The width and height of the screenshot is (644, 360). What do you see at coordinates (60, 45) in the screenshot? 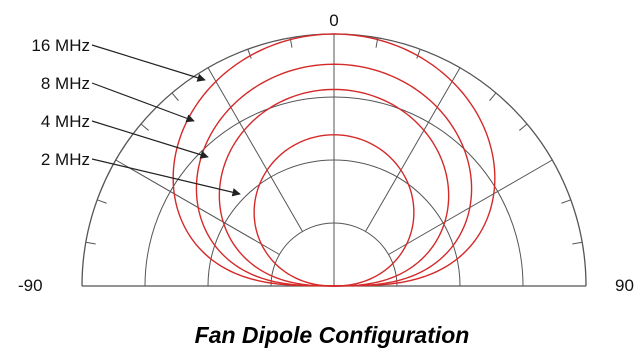
I see `series-label: 16 MHz` at bounding box center [60, 45].